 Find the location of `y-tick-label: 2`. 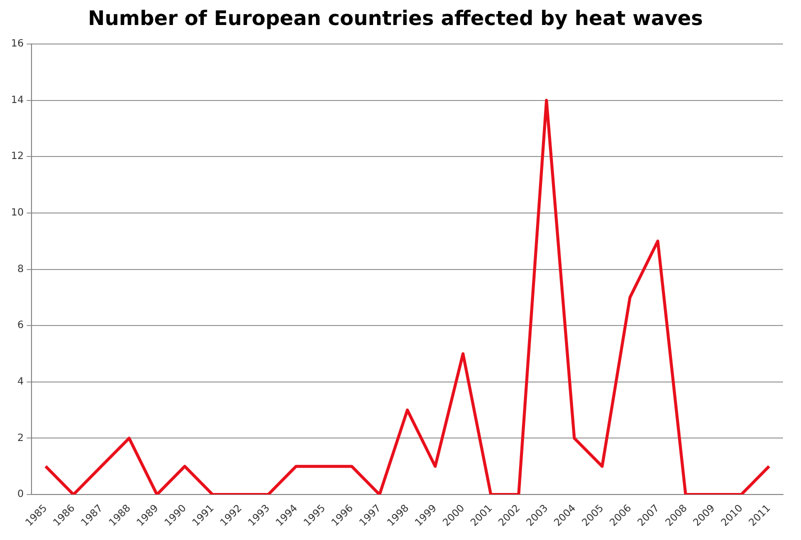

y-tick-label: 2 is located at coordinates (20, 438).